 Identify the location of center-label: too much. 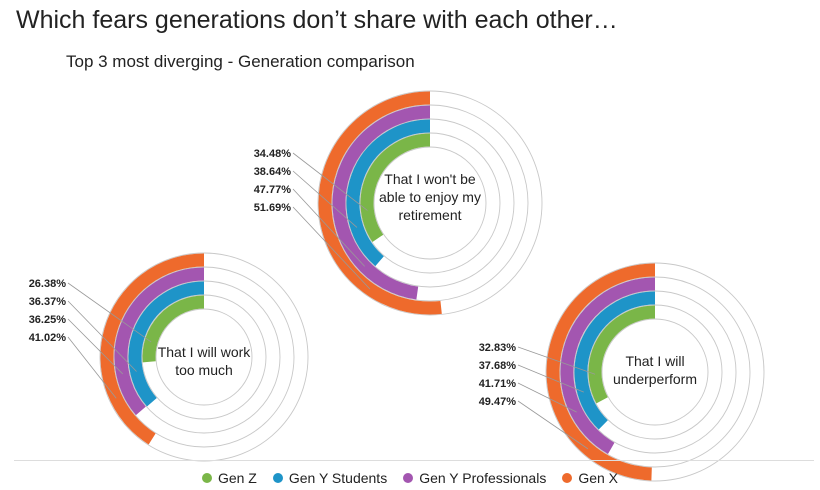
(204, 370).